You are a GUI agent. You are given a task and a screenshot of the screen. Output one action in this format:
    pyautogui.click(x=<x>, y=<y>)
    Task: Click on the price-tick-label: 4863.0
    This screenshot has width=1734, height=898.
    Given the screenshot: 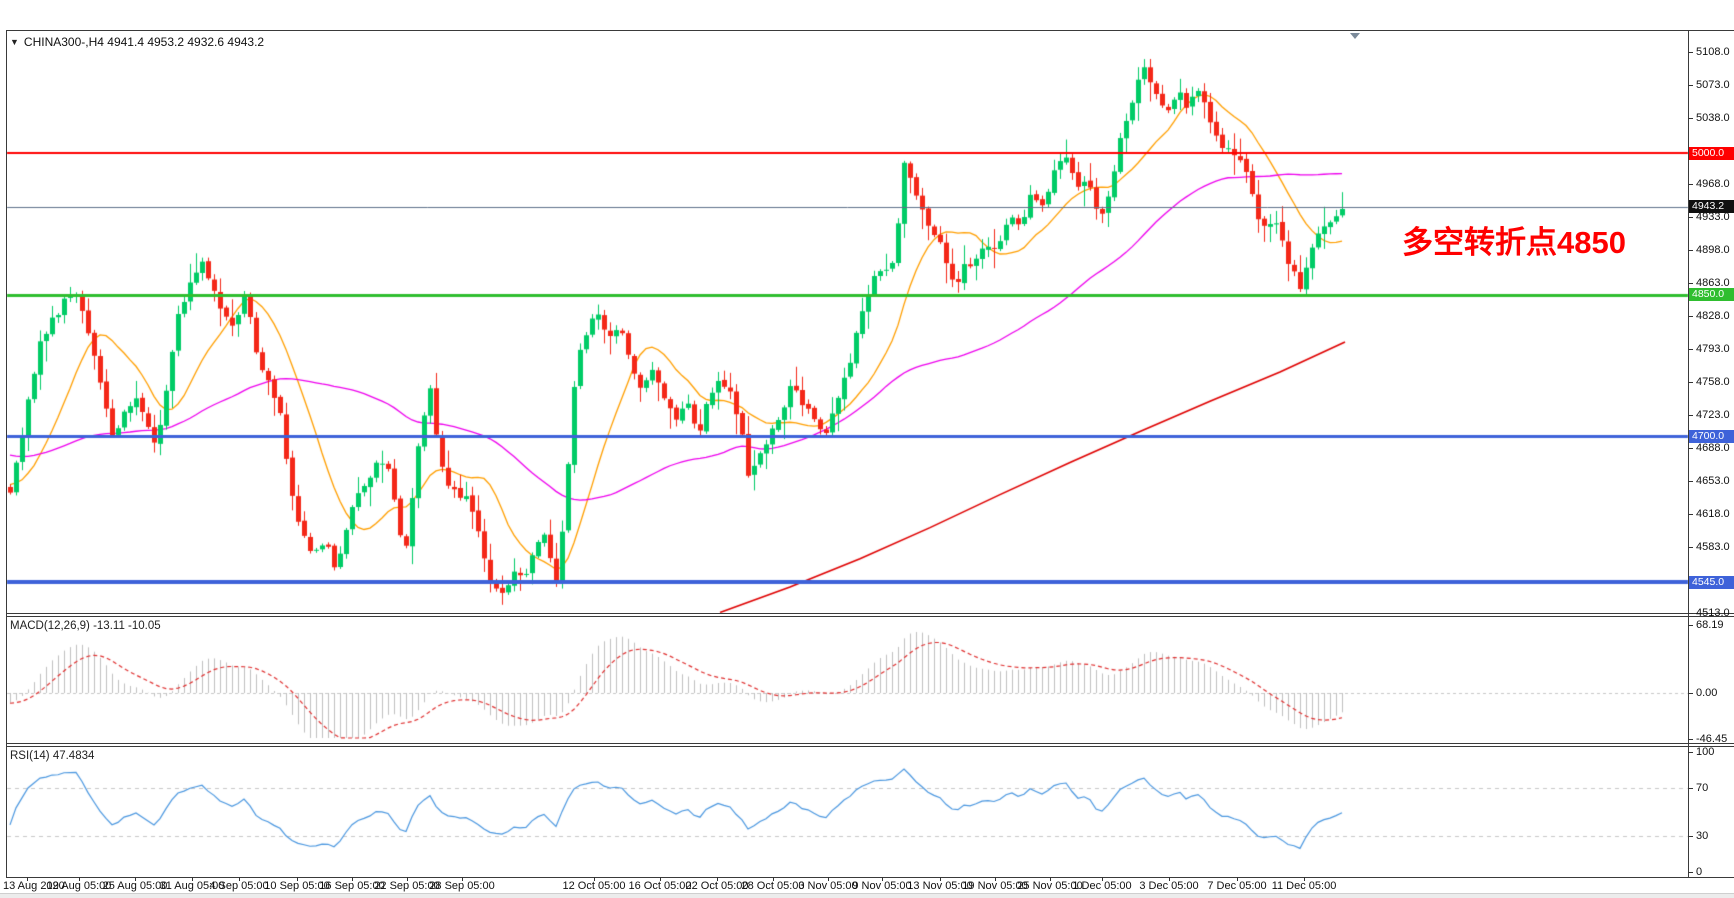 What is the action you would take?
    pyautogui.click(x=1713, y=283)
    